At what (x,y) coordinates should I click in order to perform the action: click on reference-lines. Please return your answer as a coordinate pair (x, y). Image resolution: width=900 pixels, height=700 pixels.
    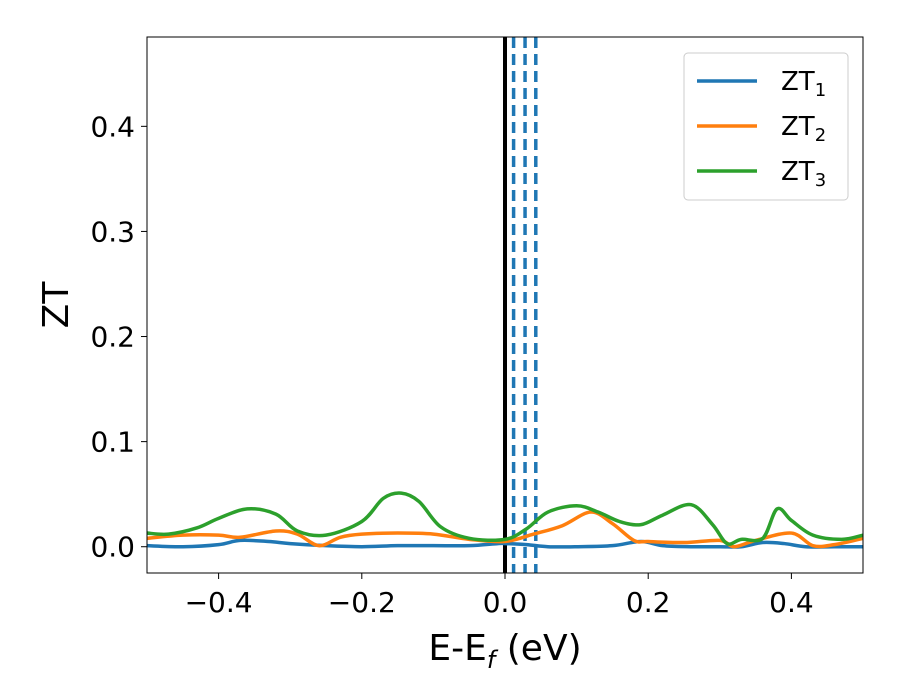
    Looking at the image, I should click on (520, 305).